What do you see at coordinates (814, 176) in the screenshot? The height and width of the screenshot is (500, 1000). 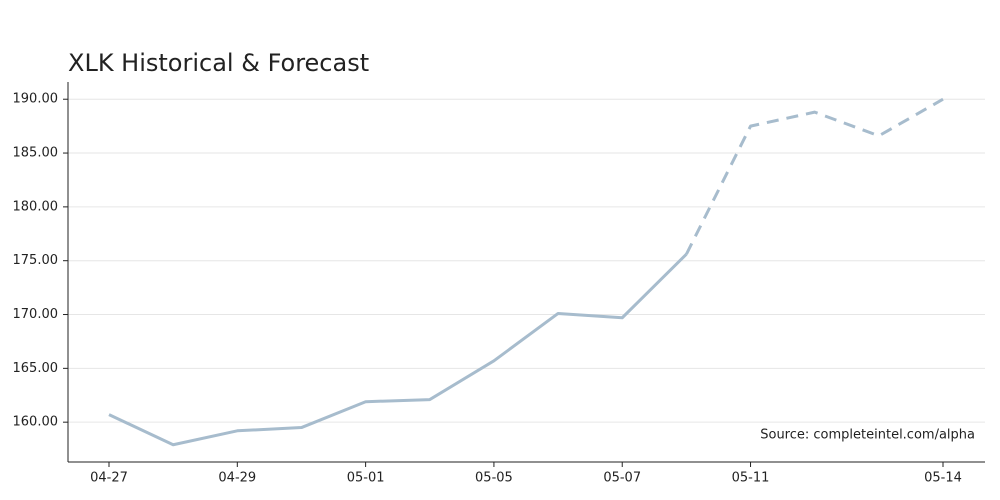 I see `series-line` at bounding box center [814, 176].